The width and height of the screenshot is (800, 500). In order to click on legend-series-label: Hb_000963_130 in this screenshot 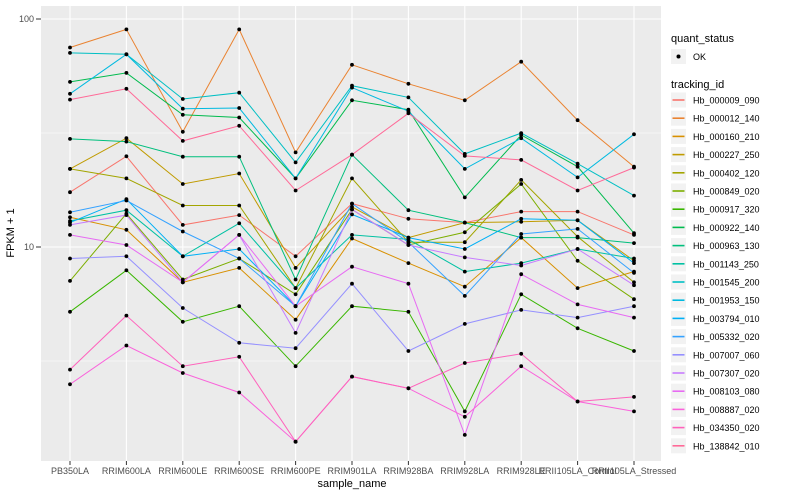, I will do `click(726, 246)`.